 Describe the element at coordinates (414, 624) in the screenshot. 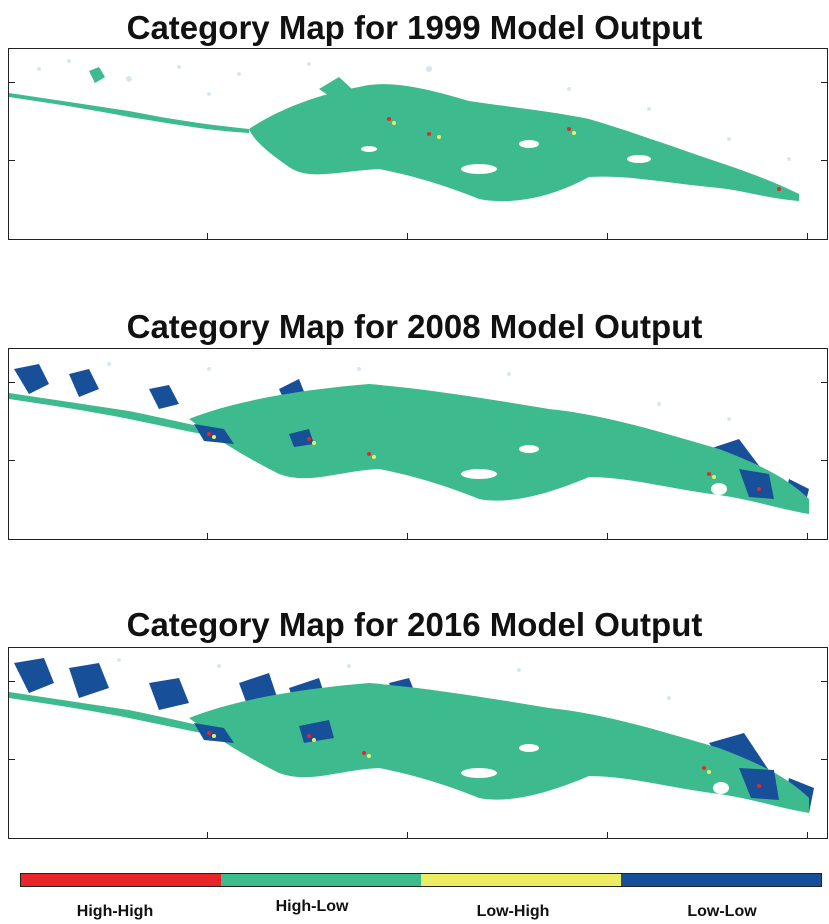

I see `map-title-2016: Category Map for 2016 Model Output` at that location.